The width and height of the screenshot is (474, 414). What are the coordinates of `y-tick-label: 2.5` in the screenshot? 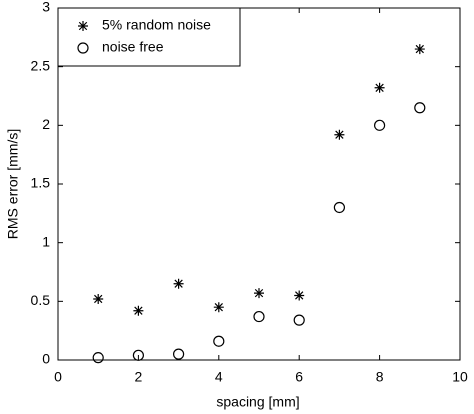 It's located at (41, 65).